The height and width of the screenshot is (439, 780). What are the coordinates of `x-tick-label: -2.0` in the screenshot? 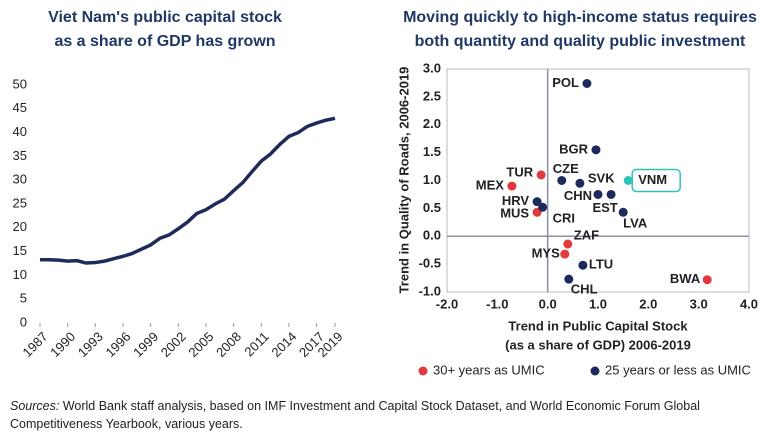 It's located at (447, 303).